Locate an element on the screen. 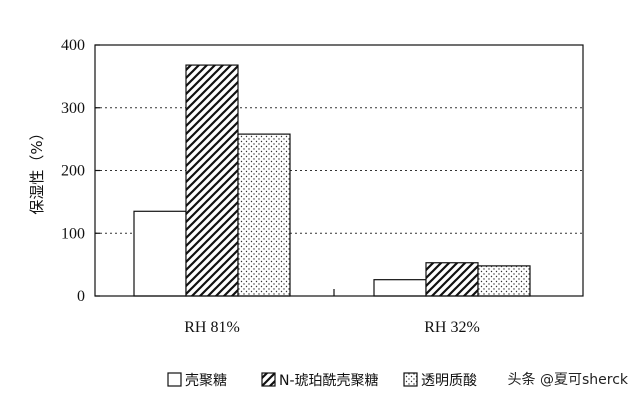 Image resolution: width=640 pixels, height=401 pixels. category-labels: RH 81% RH 32% is located at coordinates (332, 327).